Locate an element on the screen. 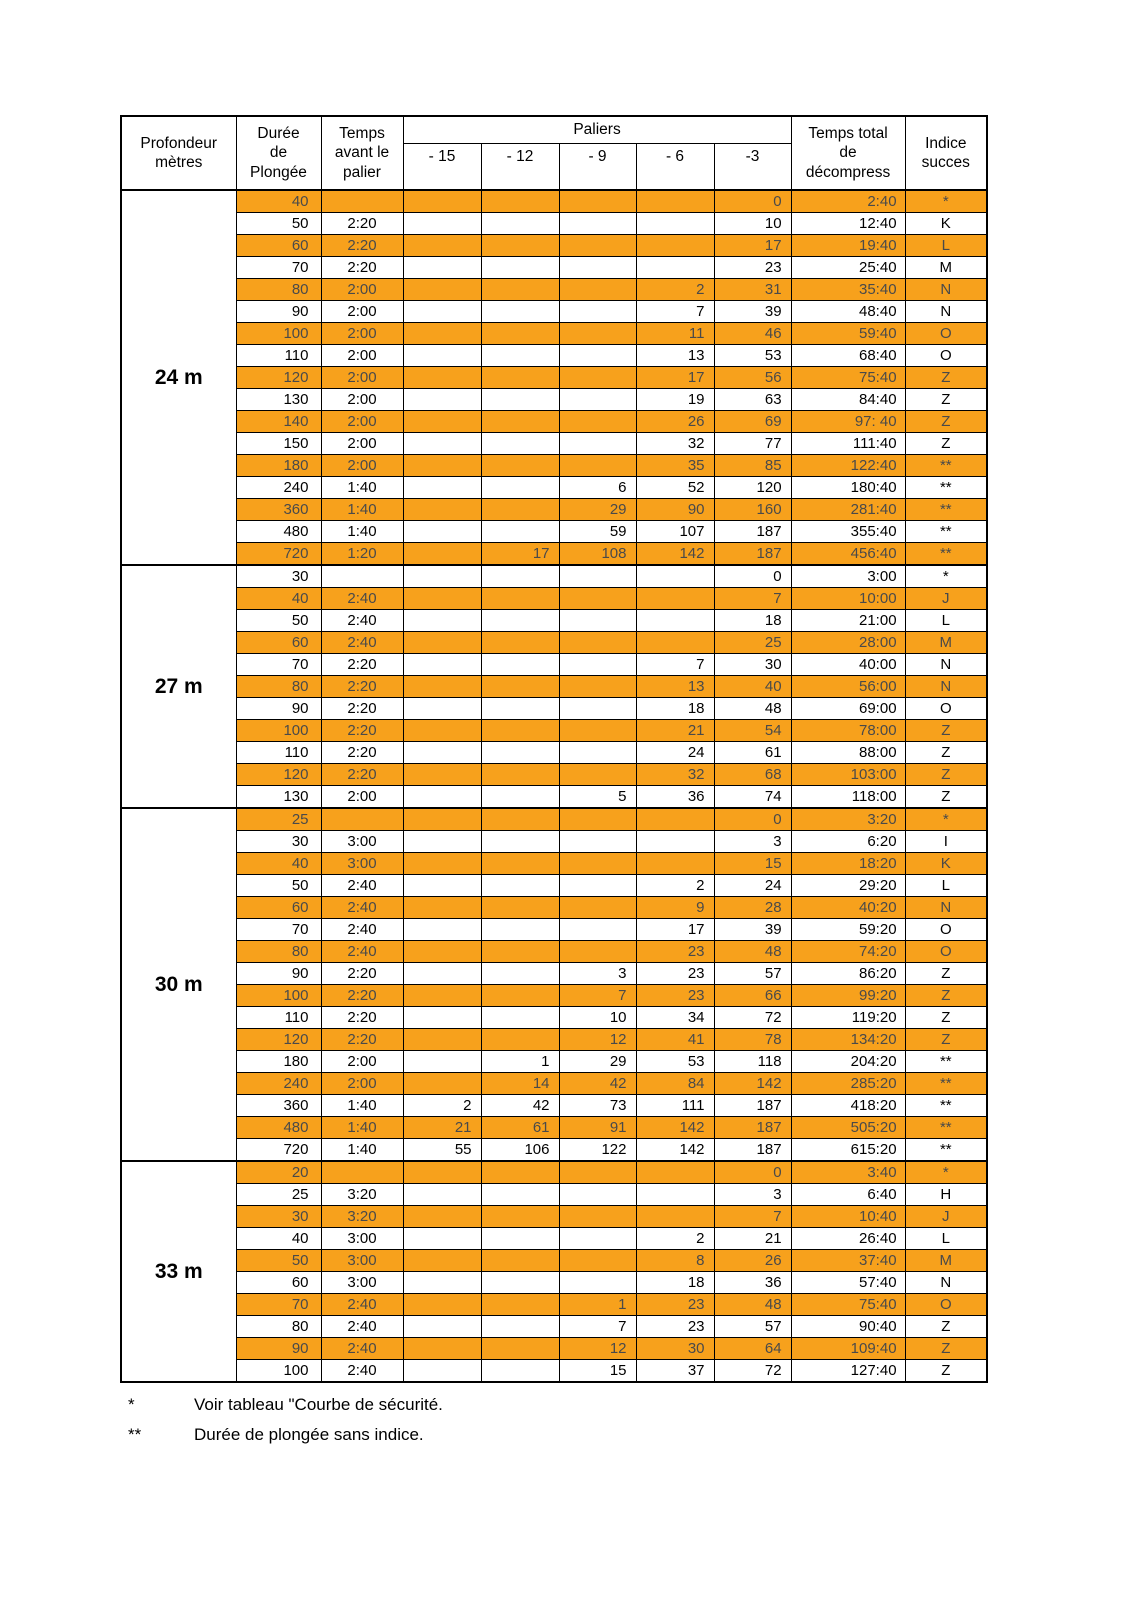 This screenshot has height=1600, width=1130. cell-duration: 40 is located at coordinates (278, 863).